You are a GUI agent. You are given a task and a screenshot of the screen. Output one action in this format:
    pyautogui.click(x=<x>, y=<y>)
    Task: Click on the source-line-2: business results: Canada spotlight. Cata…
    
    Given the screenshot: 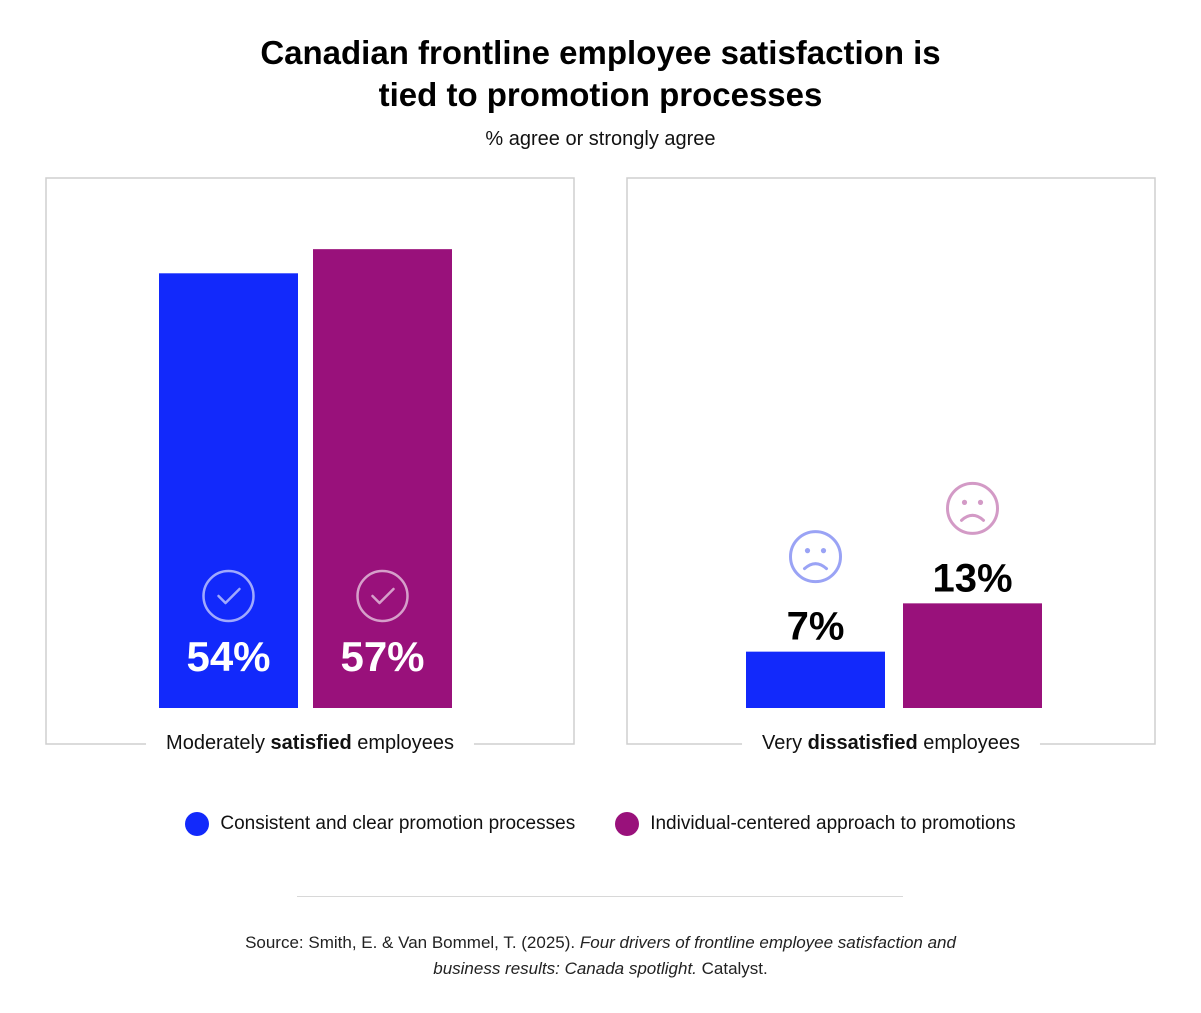 What is the action you would take?
    pyautogui.click(x=600, y=969)
    